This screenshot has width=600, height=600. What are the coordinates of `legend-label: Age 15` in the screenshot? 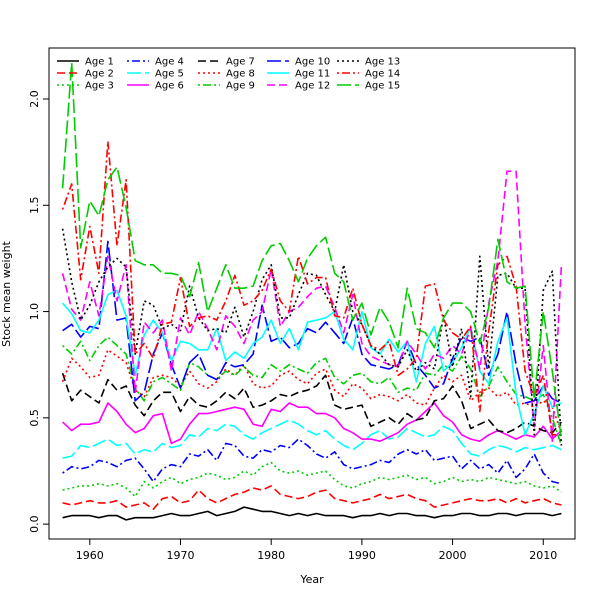 It's located at (382, 86).